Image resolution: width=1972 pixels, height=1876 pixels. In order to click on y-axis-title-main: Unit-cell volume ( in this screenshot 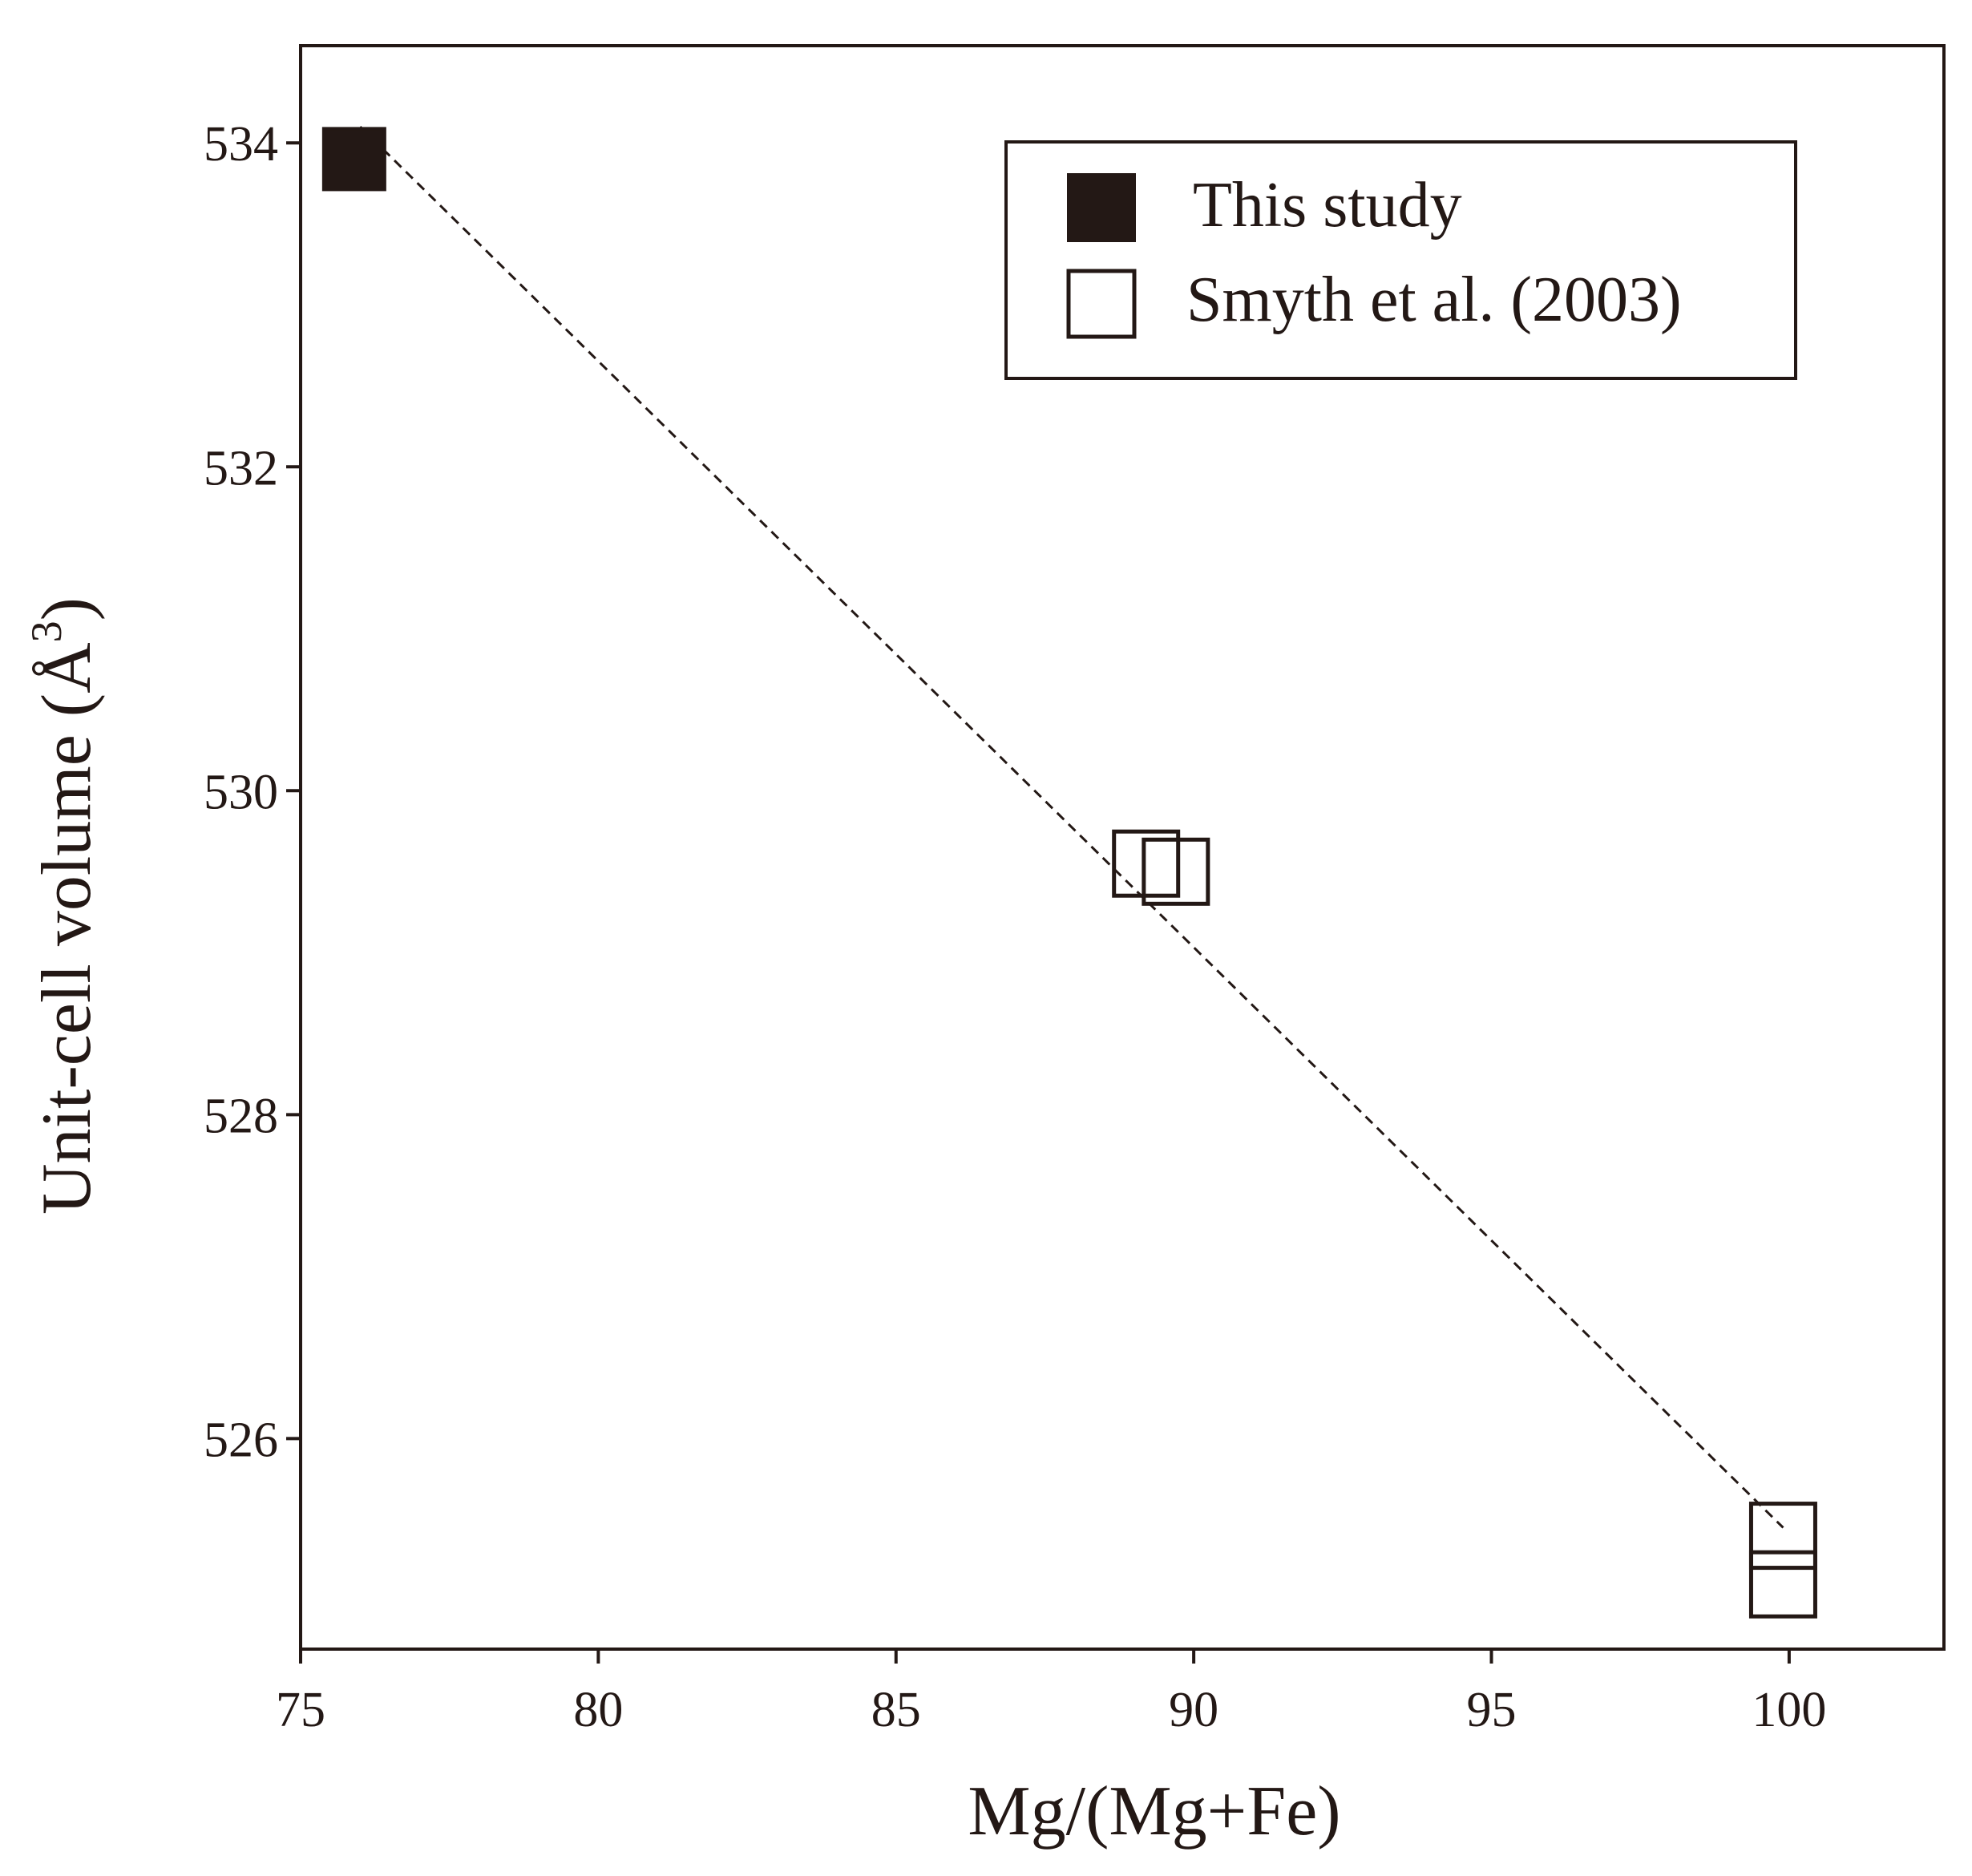, I will do `click(67, 954)`.